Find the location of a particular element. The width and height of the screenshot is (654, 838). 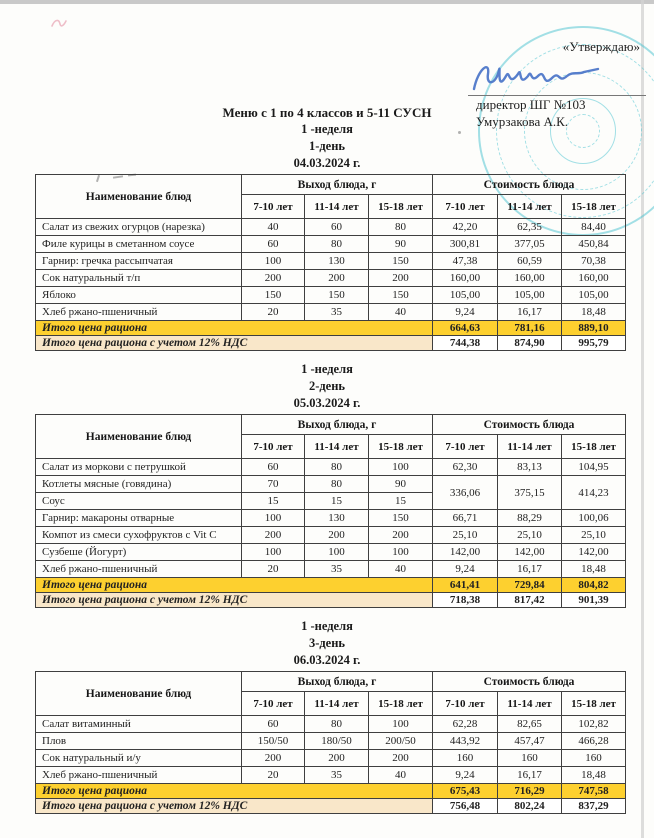

subtitle-line: 2-день is located at coordinates (327, 386).